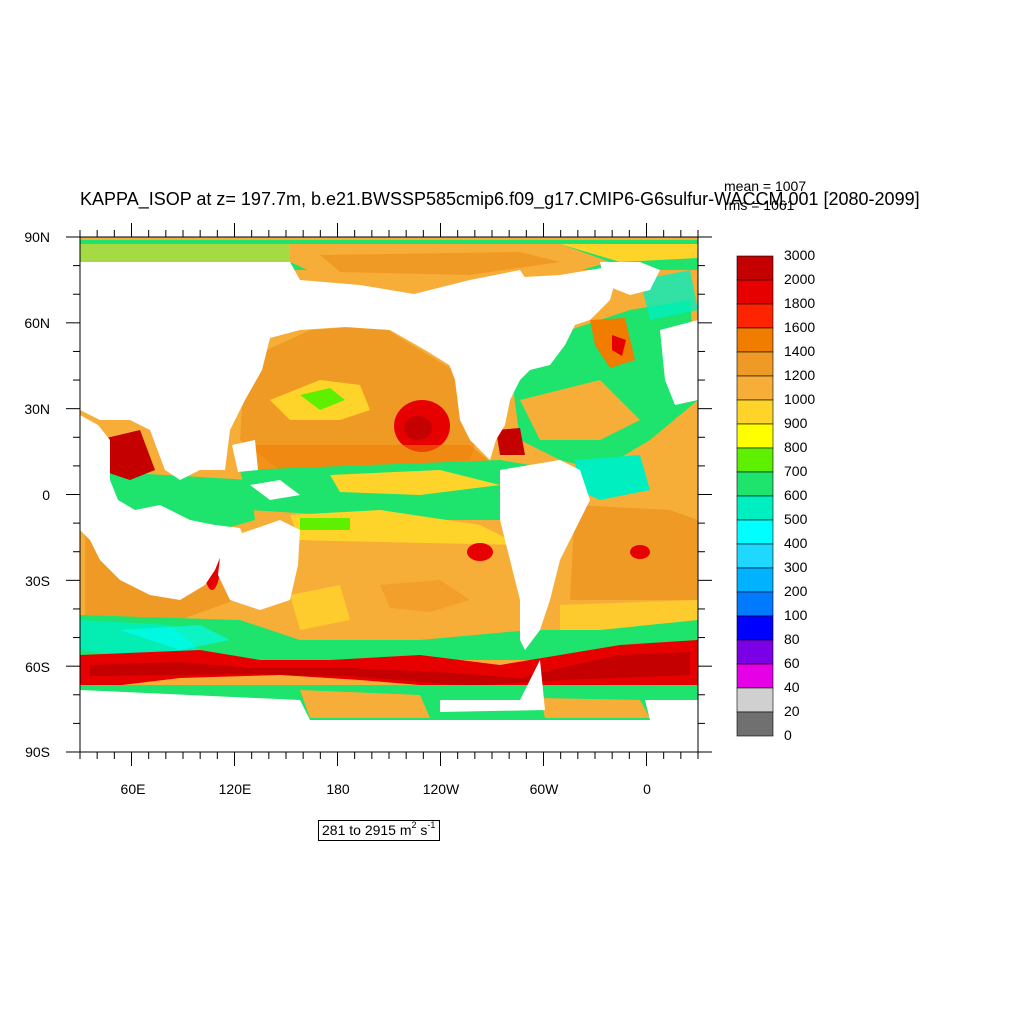 The height and width of the screenshot is (1024, 1024). I want to click on colorbar-level-label: 60, so click(792, 663).